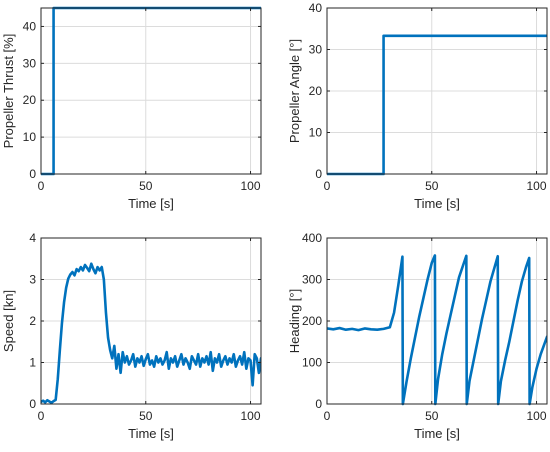 The width and height of the screenshot is (550, 452). I want to click on y-tick-label: 400, so click(312, 238).